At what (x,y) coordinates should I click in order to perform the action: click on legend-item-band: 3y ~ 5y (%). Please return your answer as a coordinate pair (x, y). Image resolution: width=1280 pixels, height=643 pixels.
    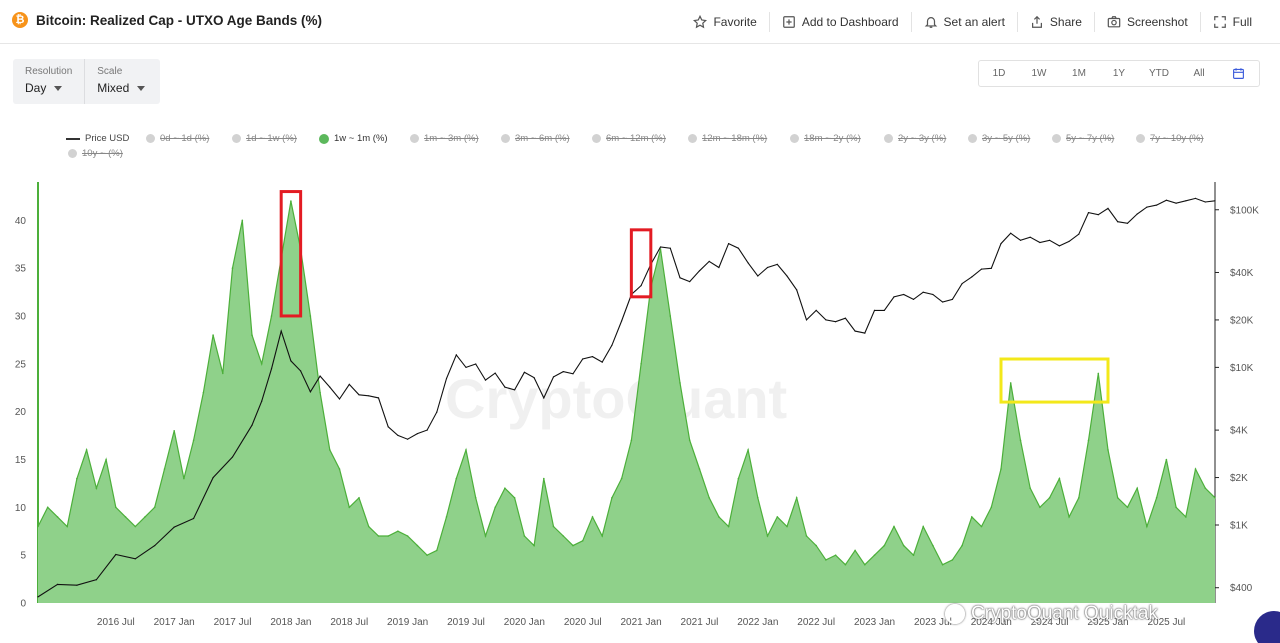
    Looking at the image, I should click on (999, 138).